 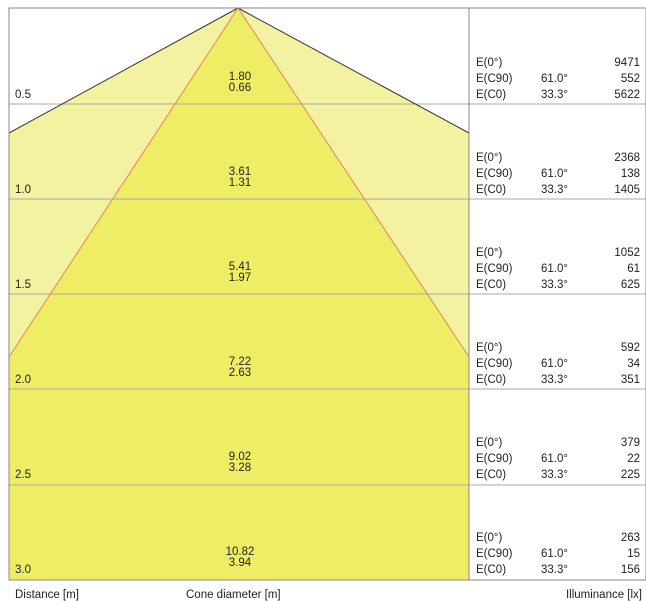 What do you see at coordinates (23, 95) in the screenshot?
I see `distance-label: 0.5` at bounding box center [23, 95].